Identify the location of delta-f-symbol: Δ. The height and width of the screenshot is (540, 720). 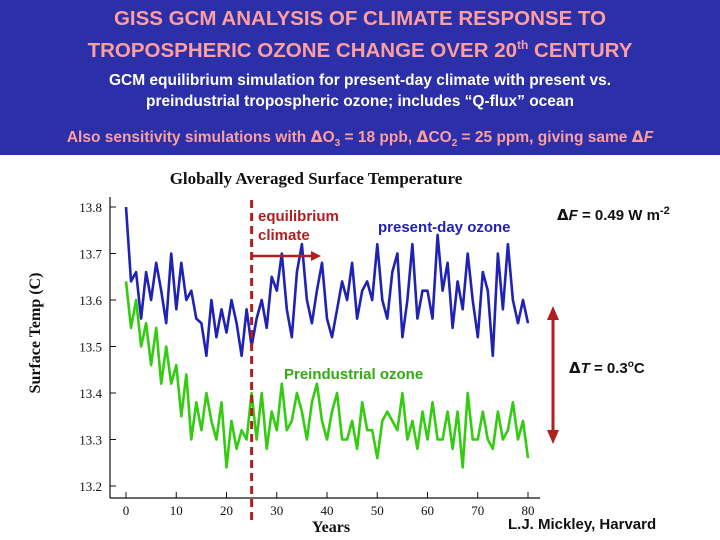
(563, 215).